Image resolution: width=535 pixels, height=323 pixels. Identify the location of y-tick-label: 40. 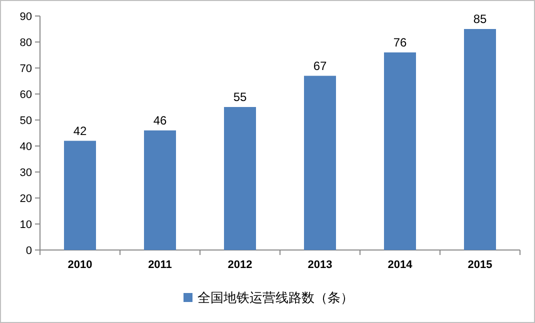
(26, 147).